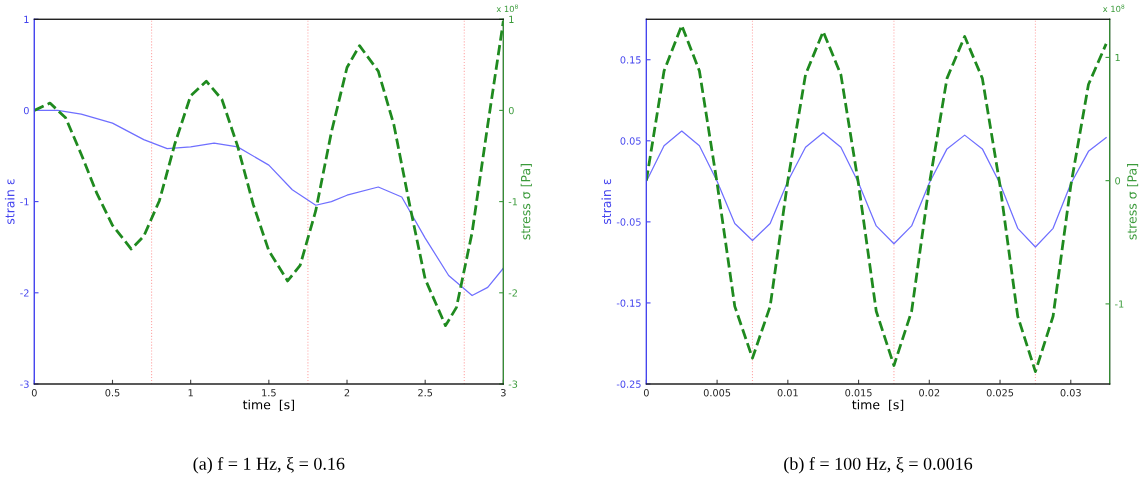  I want to click on y2-tick-label: -3, so click(513, 384).